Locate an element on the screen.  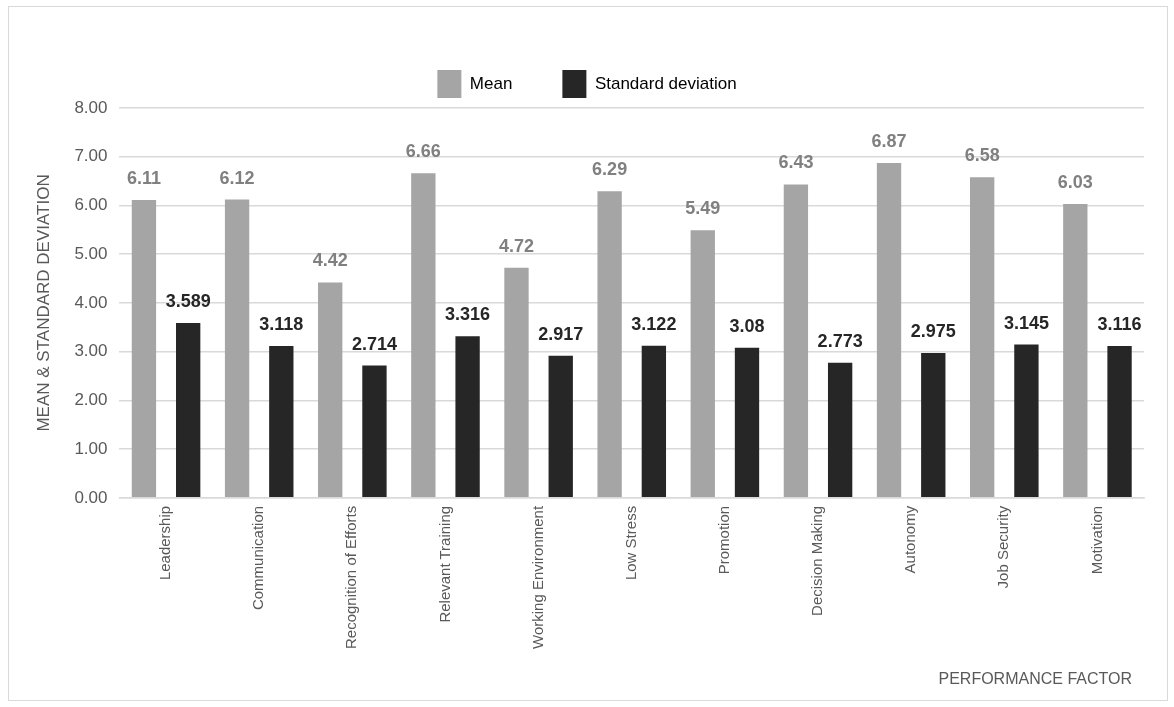
data-label: 5.49 is located at coordinates (703, 208).